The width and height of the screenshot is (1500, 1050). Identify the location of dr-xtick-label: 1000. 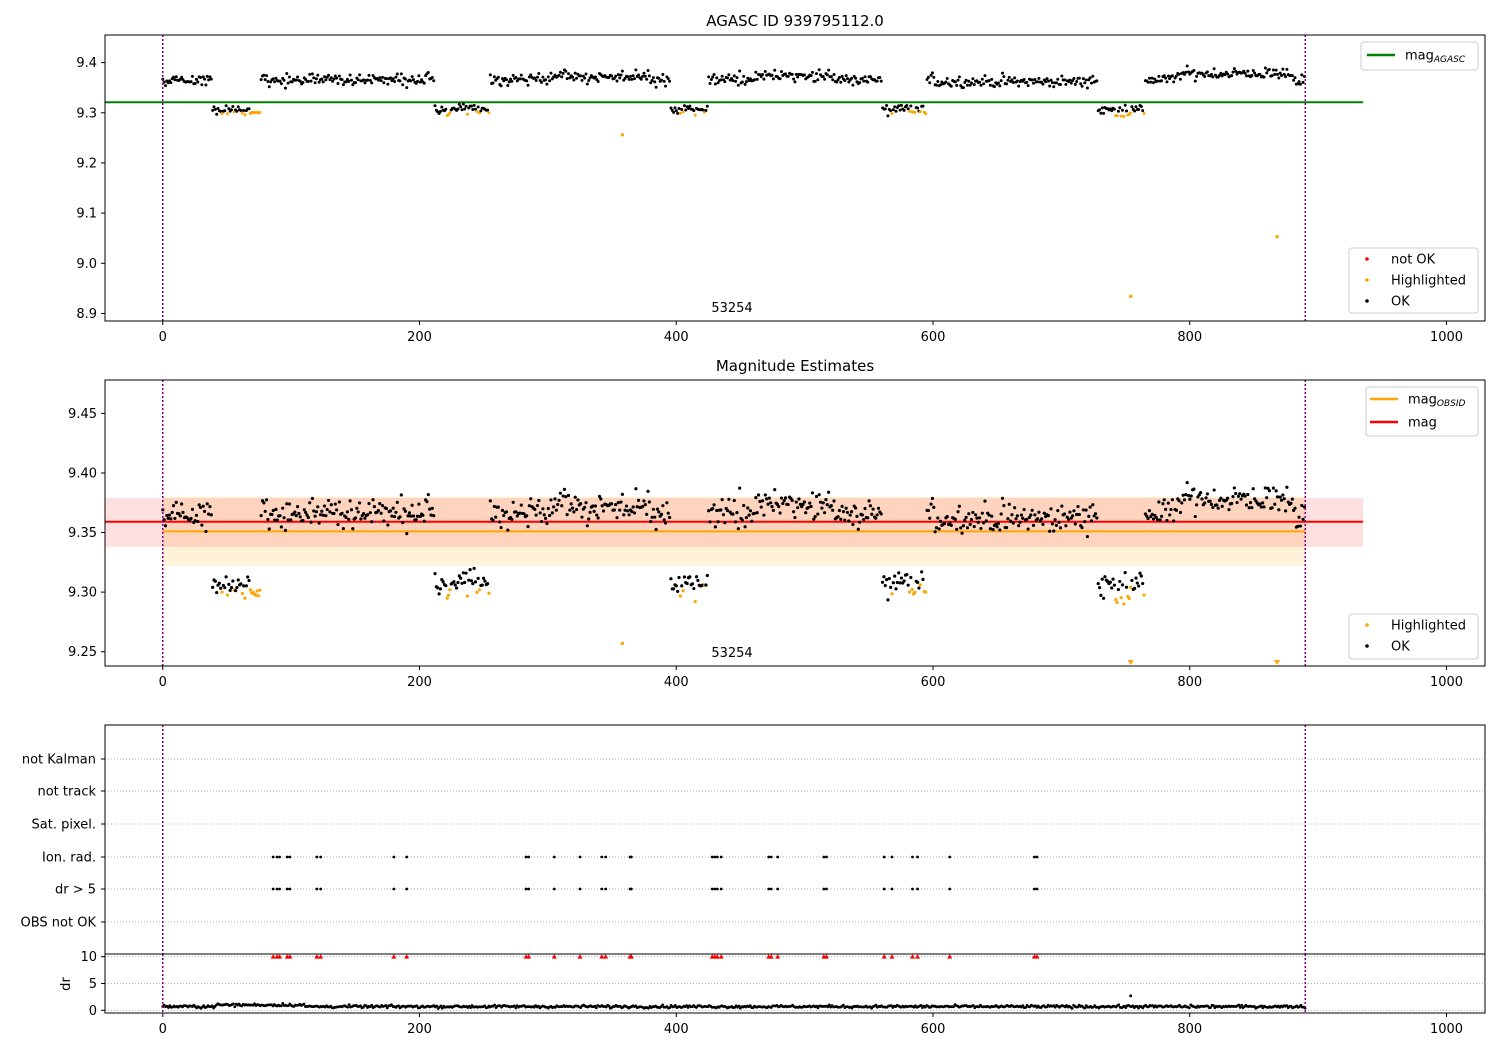
(1446, 1029).